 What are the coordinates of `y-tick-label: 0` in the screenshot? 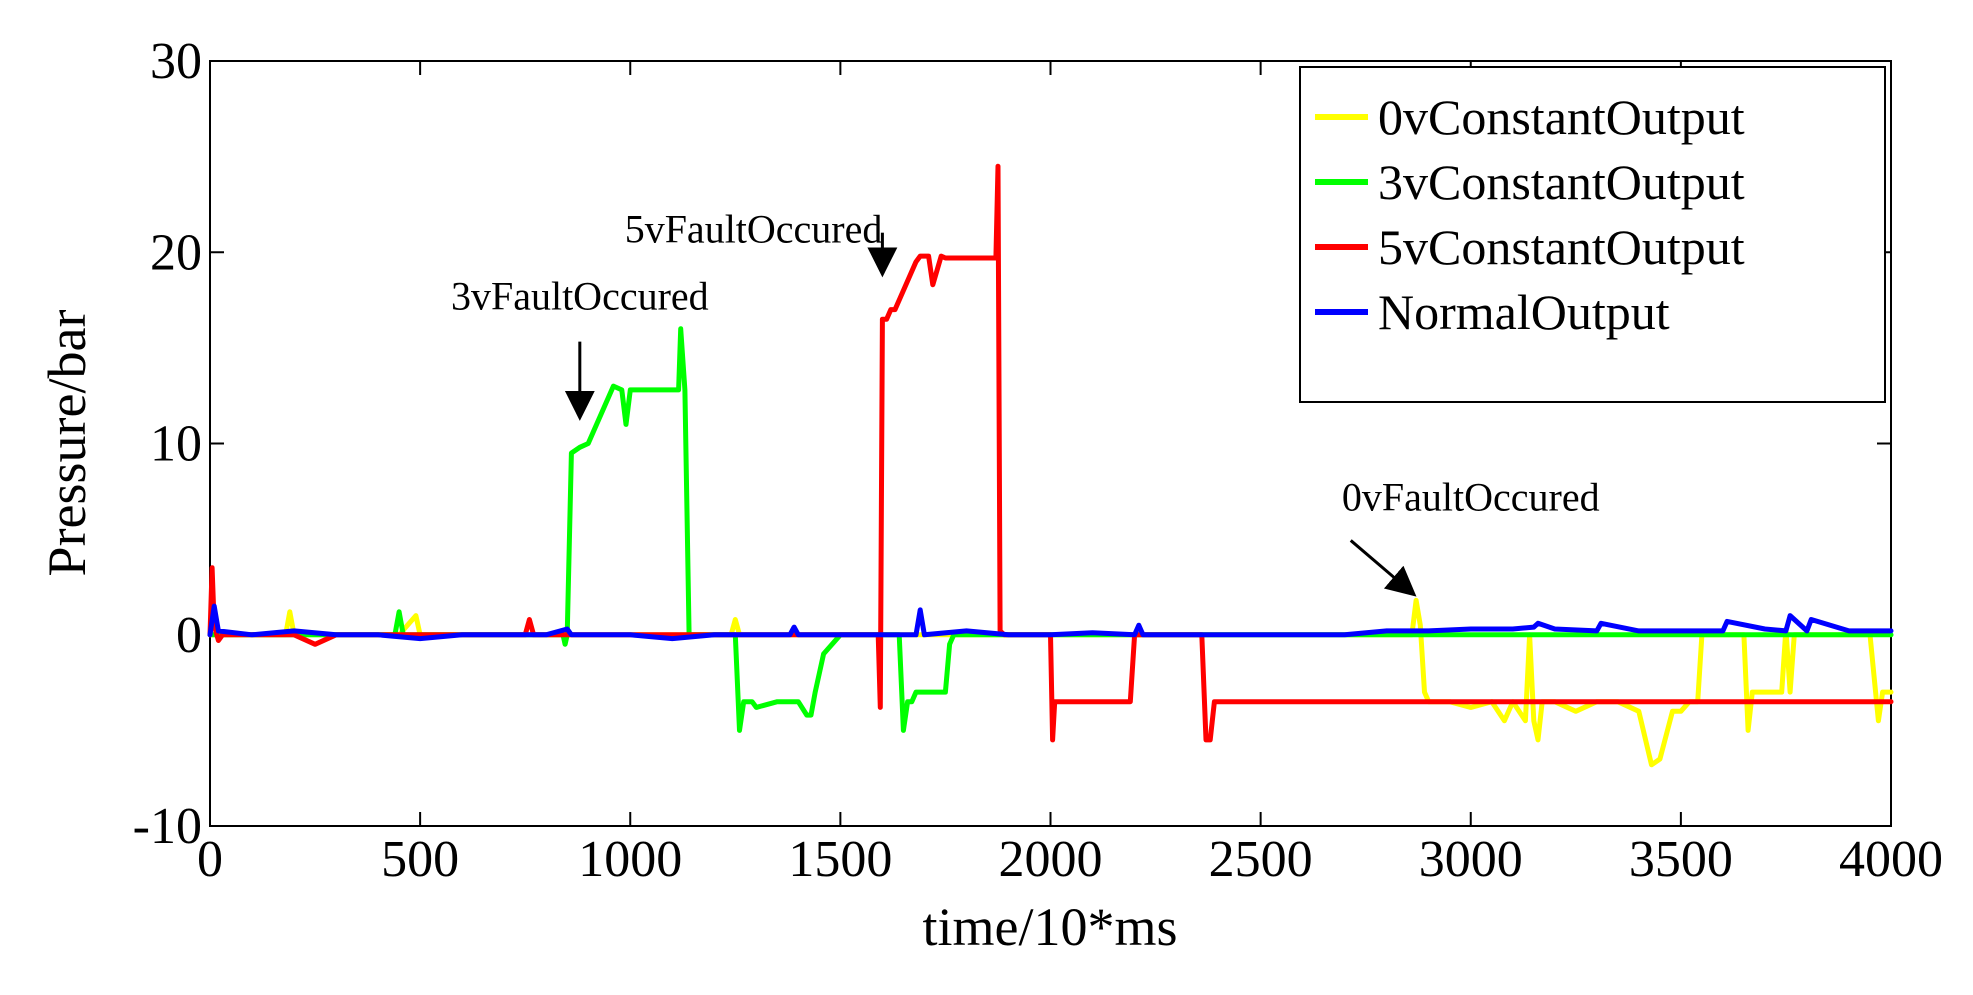 It's located at (189, 635).